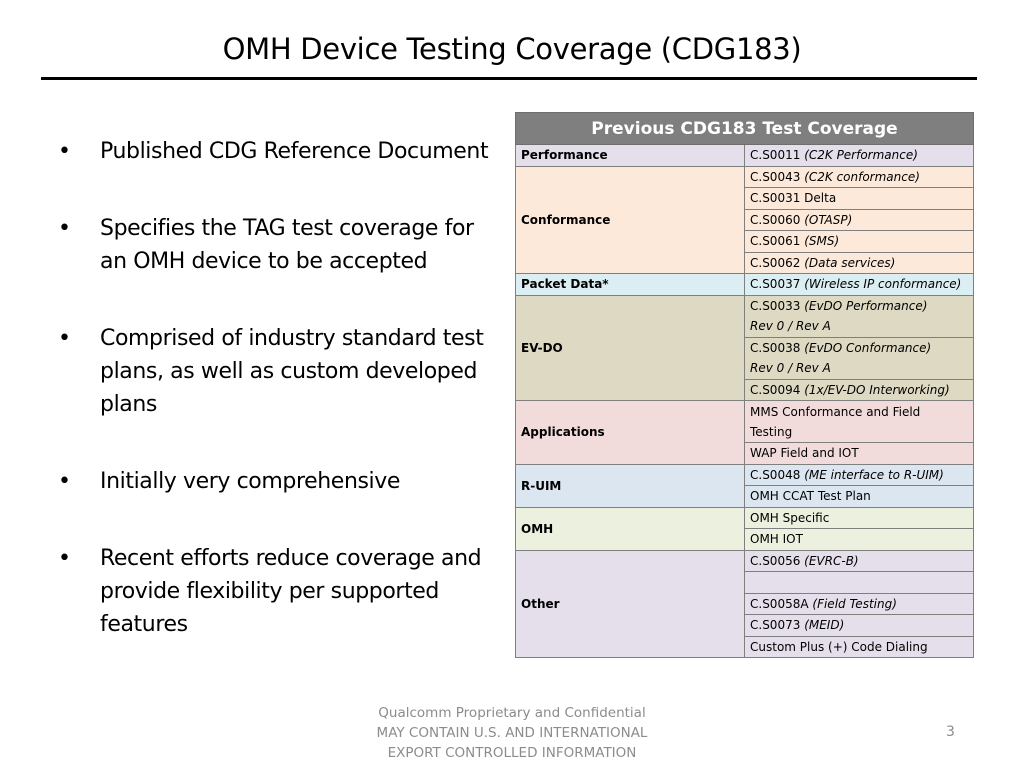 The image size is (1024, 768). What do you see at coordinates (509, 78) in the screenshot?
I see `title-divider` at bounding box center [509, 78].